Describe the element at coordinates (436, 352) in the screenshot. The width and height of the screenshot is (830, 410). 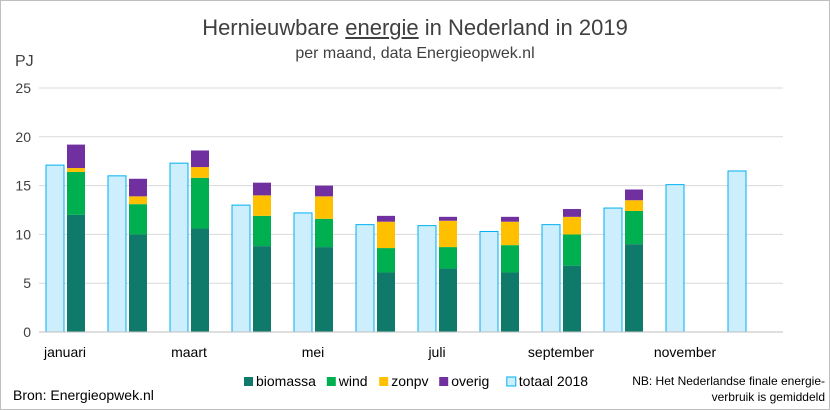
I see `x-tick-label: juli` at that location.